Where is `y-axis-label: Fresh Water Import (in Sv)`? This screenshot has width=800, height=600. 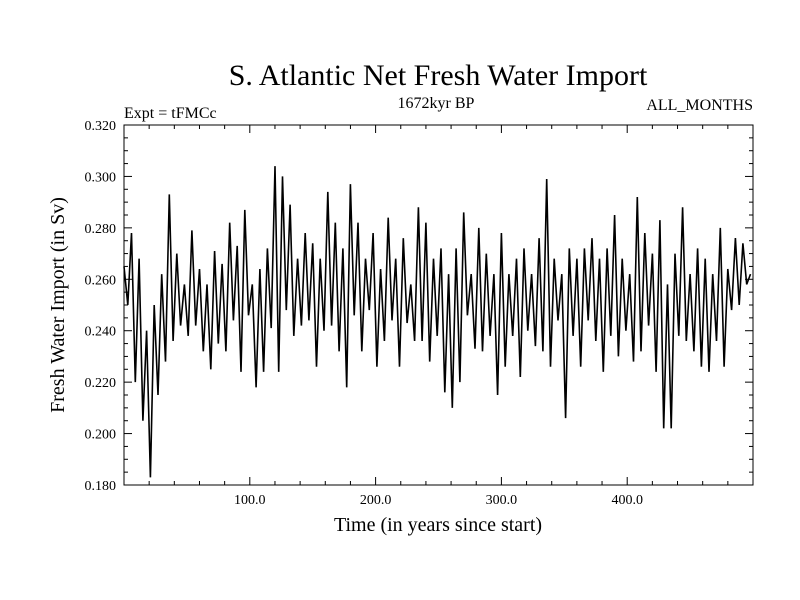
y-axis-label: Fresh Water Import (in Sv) is located at coordinates (58, 305).